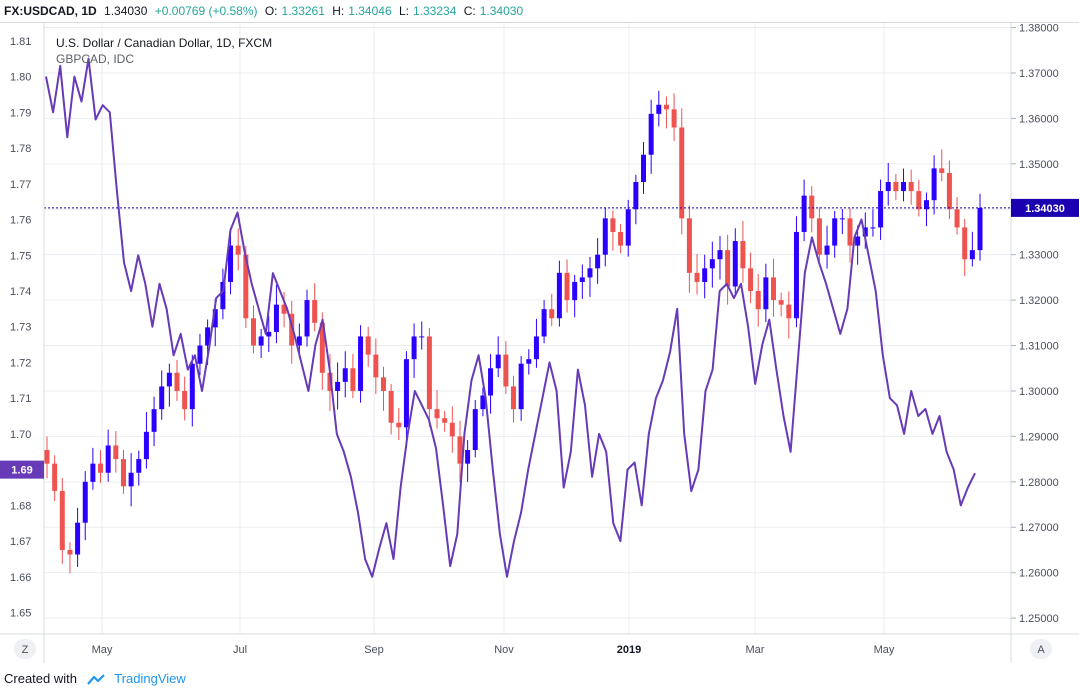 The height and width of the screenshot is (694, 1079). I want to click on left-tick-label: 1.67, so click(20, 542).